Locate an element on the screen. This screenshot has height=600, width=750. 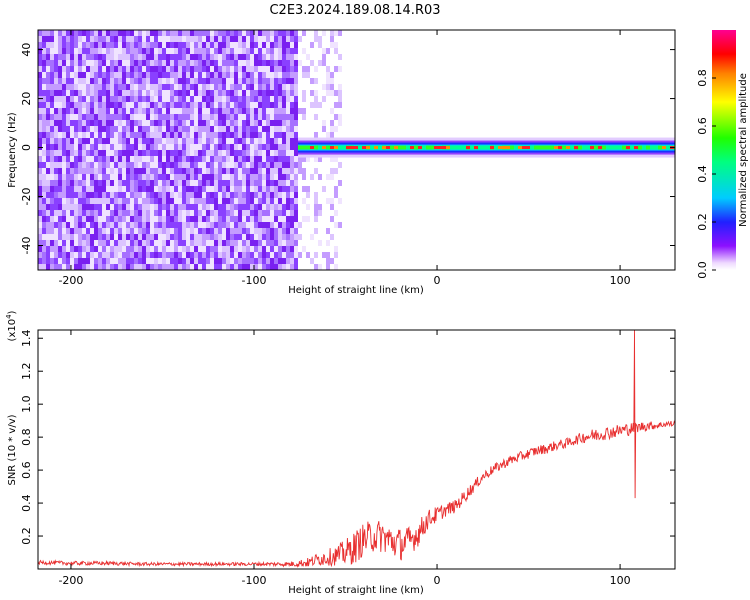
x-tick-label: -100 is located at coordinates (254, 280).